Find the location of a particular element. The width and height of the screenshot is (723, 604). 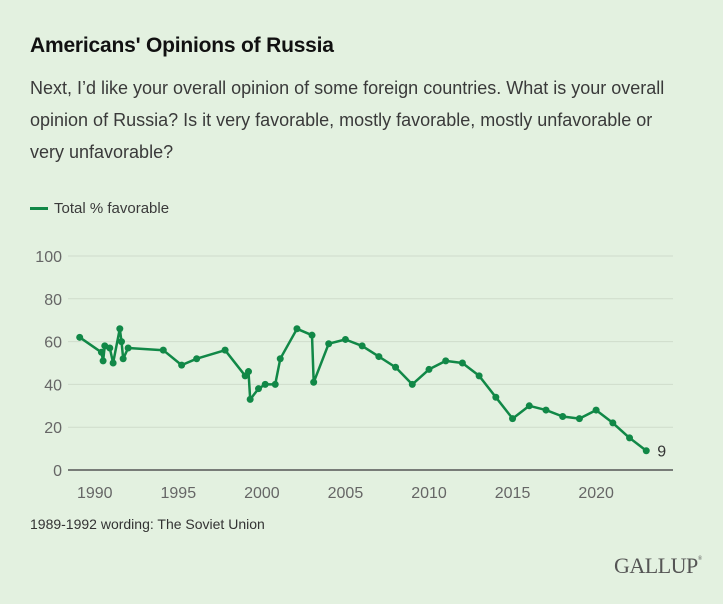

end-value-label: 9 is located at coordinates (661, 452).